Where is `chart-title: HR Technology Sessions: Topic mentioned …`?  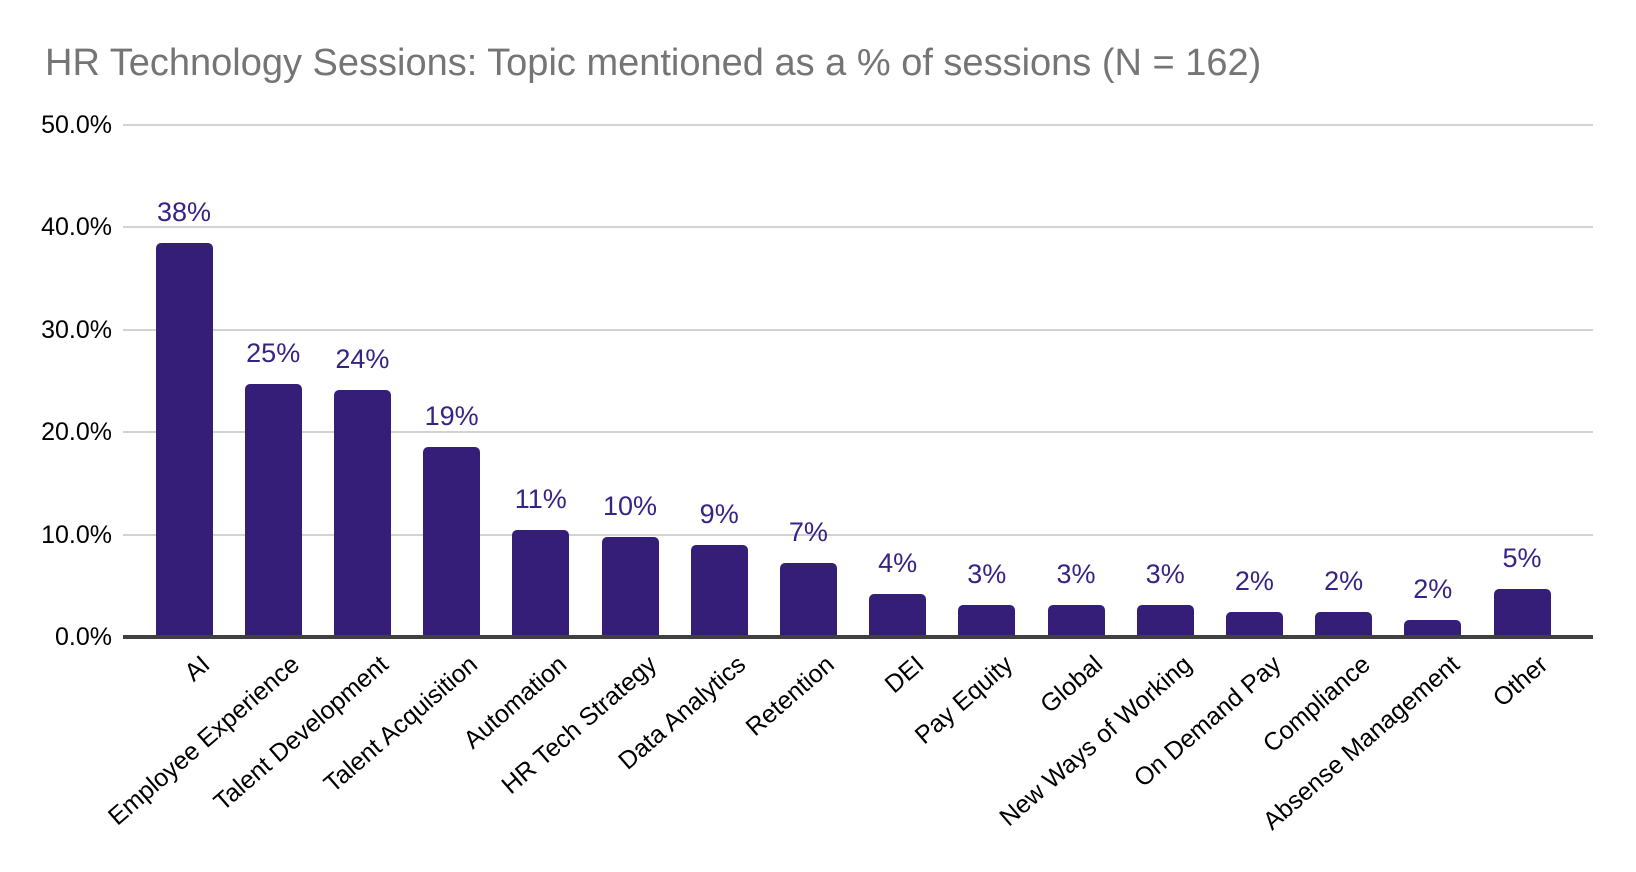 chart-title: HR Technology Sessions: Topic mentioned … is located at coordinates (653, 63).